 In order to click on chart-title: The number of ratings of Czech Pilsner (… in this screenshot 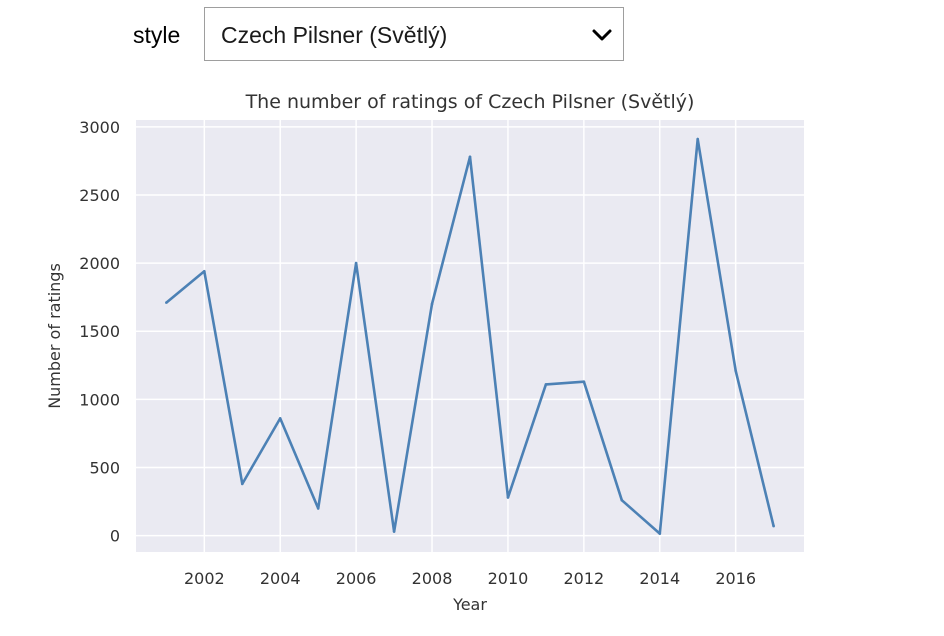, I will do `click(470, 102)`.